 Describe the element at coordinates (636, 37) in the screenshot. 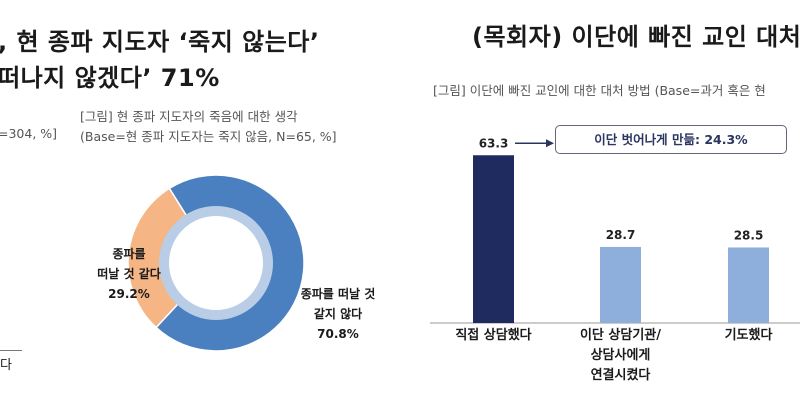

I see `right-title: (목회자) 이단에 빠진 교인 대처` at that location.